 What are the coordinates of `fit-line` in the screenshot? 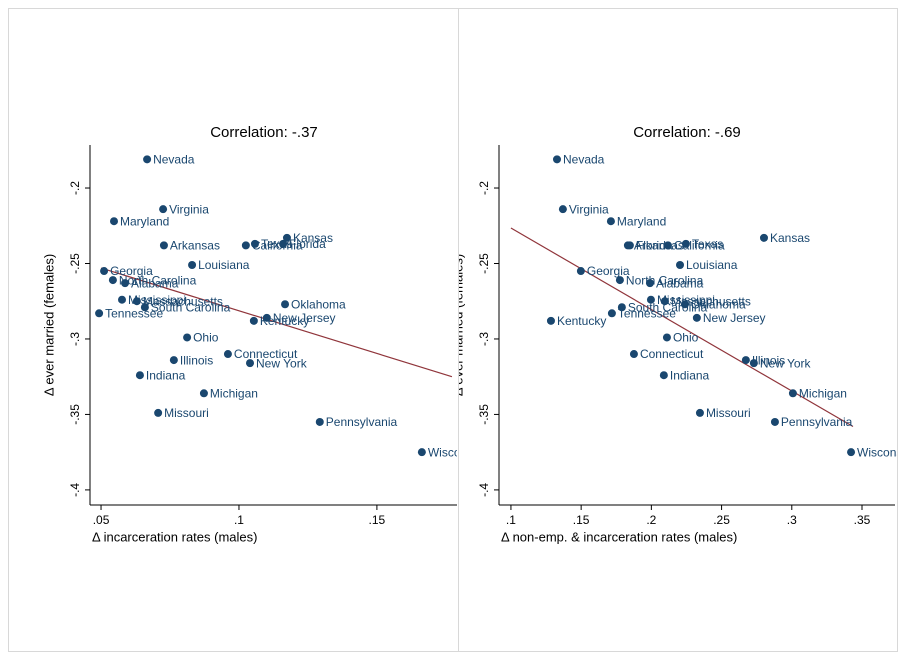 It's located at (276, 322).